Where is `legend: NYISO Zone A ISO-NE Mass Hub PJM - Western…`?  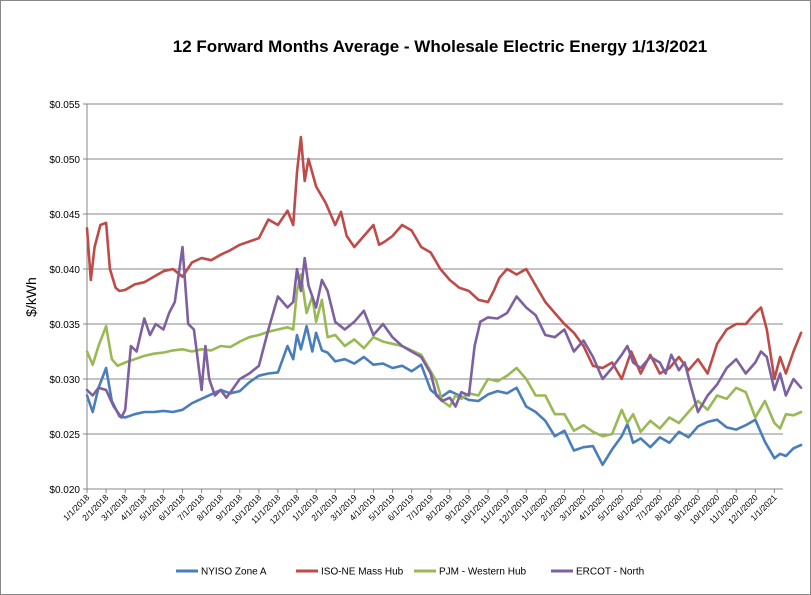
legend: NYISO Zone A ISO-NE Mass Hub PJM - Western… is located at coordinates (410, 572).